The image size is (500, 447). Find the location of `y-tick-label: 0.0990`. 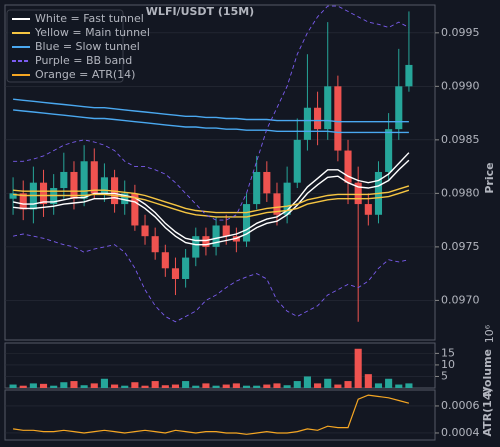

y-tick-label: 0.0990 is located at coordinates (460, 85).